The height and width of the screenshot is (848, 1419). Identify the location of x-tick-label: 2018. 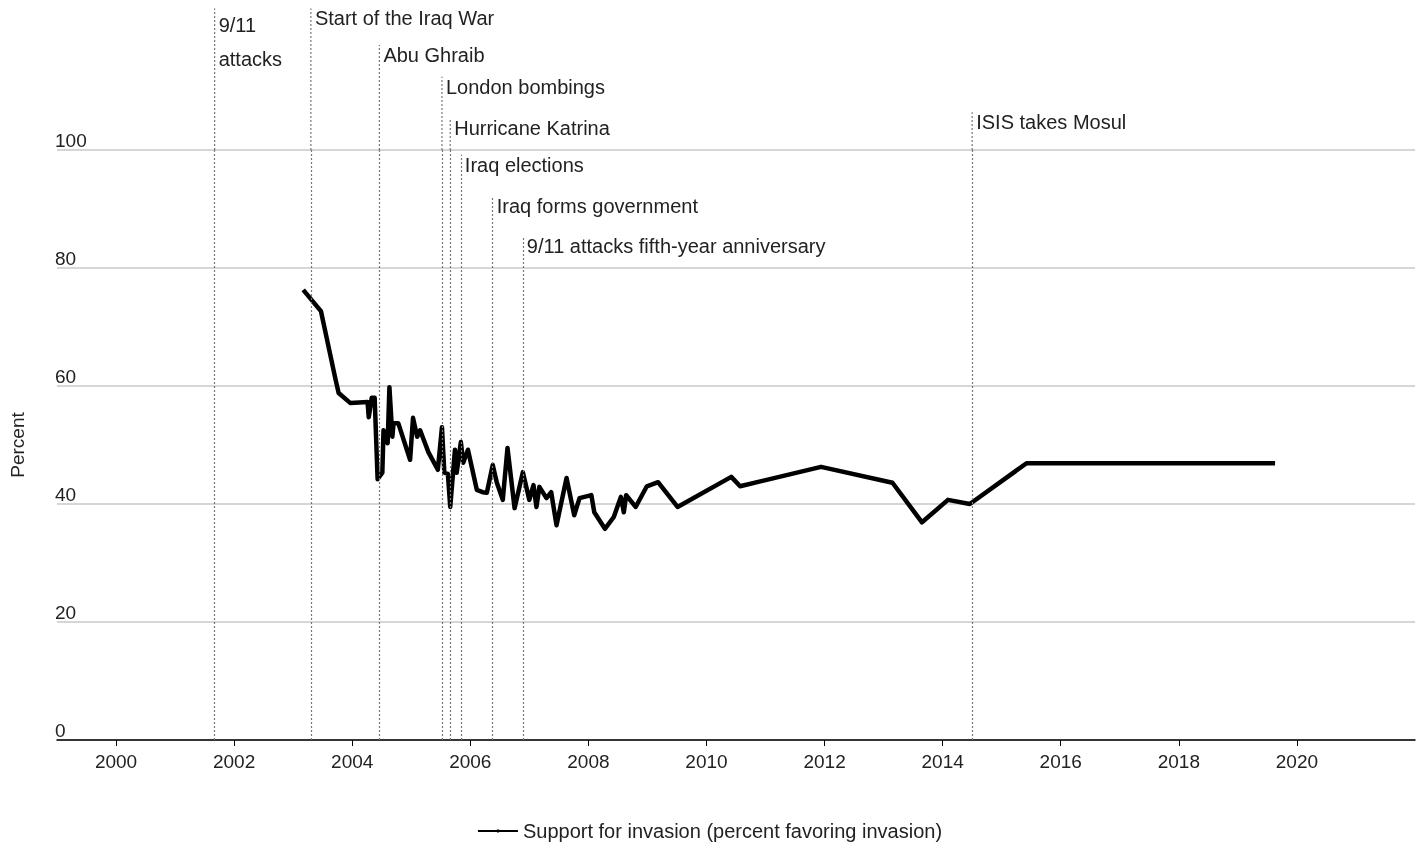
(1178, 761).